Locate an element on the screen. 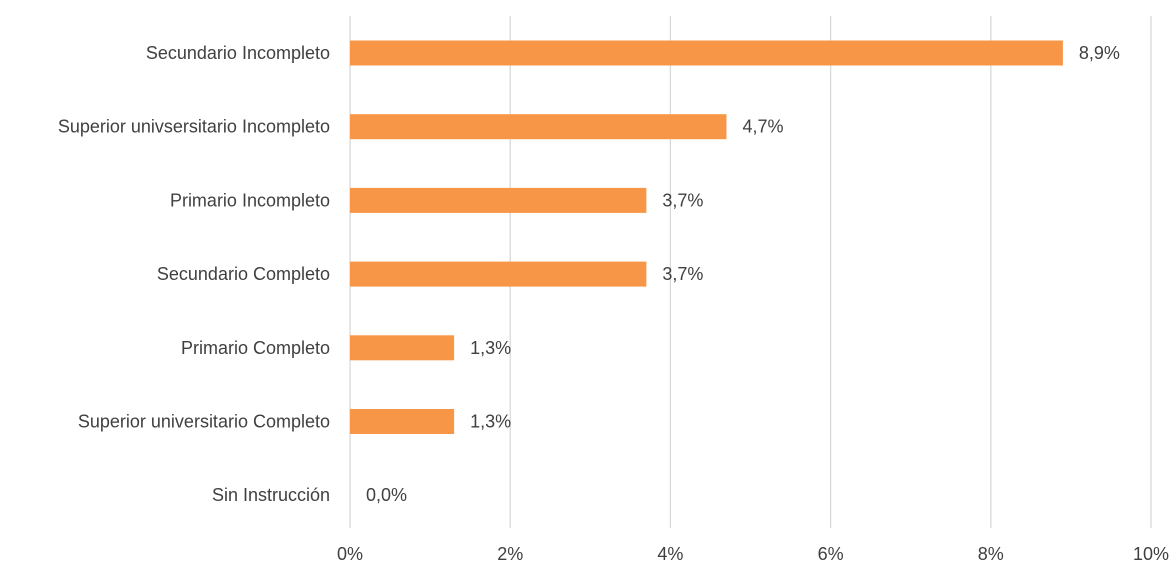 This screenshot has height=563, width=1174. data-label: 8,9% is located at coordinates (1099, 53).